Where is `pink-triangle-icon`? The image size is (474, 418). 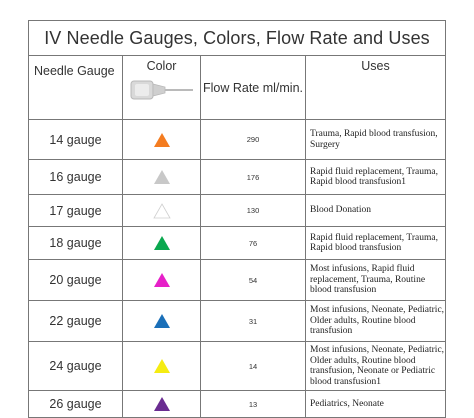
pink-triangle-icon is located at coordinates (161, 280).